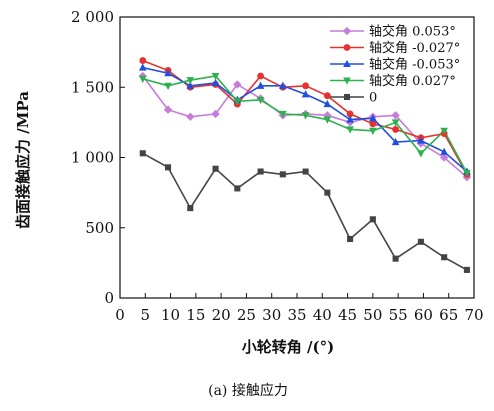 The height and width of the screenshot is (411, 494). Describe the element at coordinates (92, 158) in the screenshot. I see `y-tick-label: 1 000` at that location.